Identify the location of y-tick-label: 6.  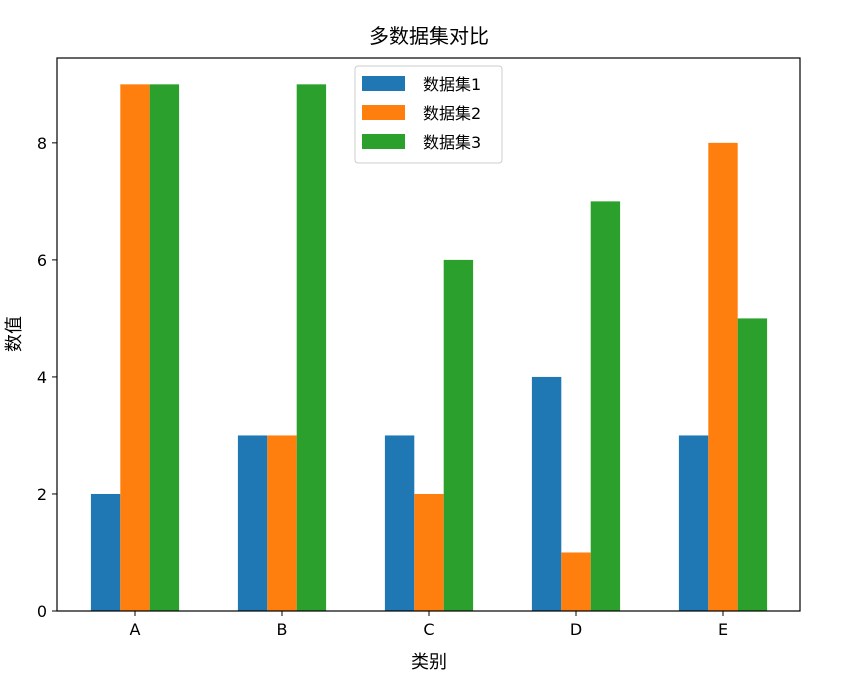
(42, 260).